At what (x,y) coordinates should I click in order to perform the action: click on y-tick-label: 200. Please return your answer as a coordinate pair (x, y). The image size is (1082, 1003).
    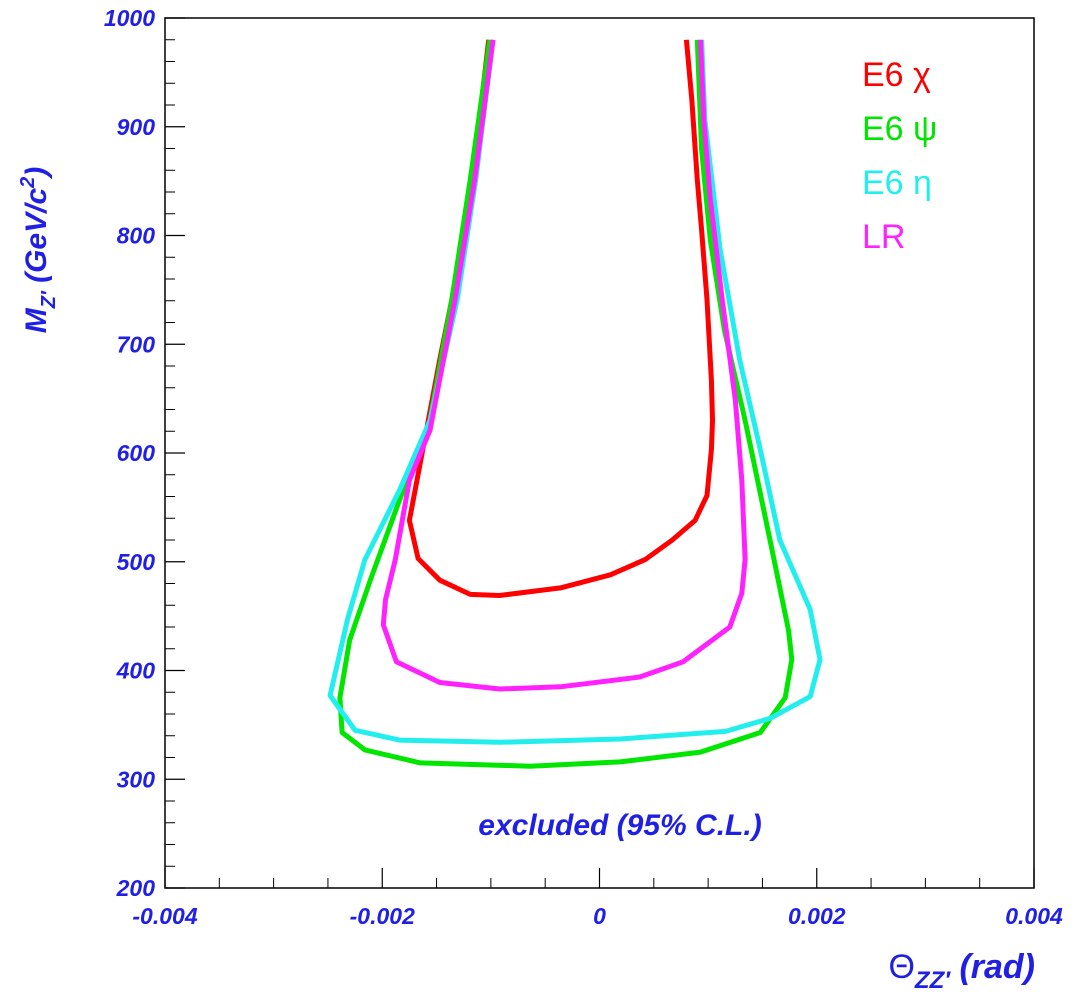
    Looking at the image, I should click on (136, 888).